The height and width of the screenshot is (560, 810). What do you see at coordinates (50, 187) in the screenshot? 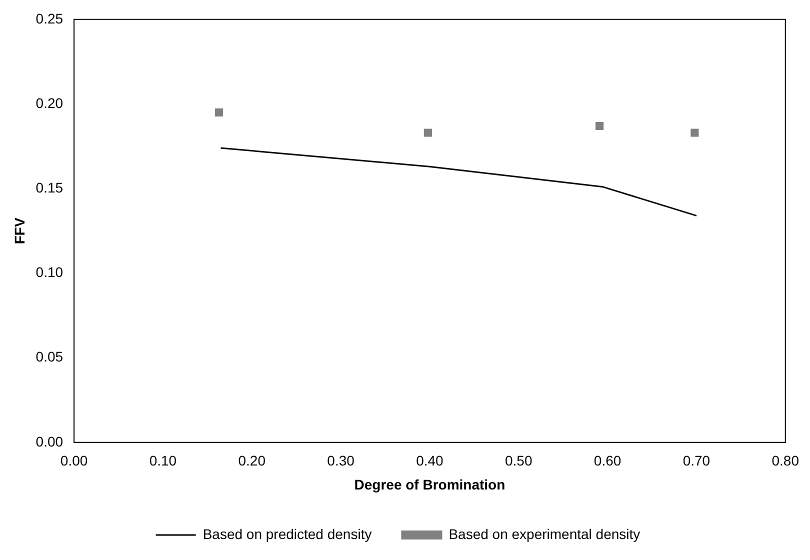
I see `y-tick-label: 0.15` at bounding box center [50, 187].